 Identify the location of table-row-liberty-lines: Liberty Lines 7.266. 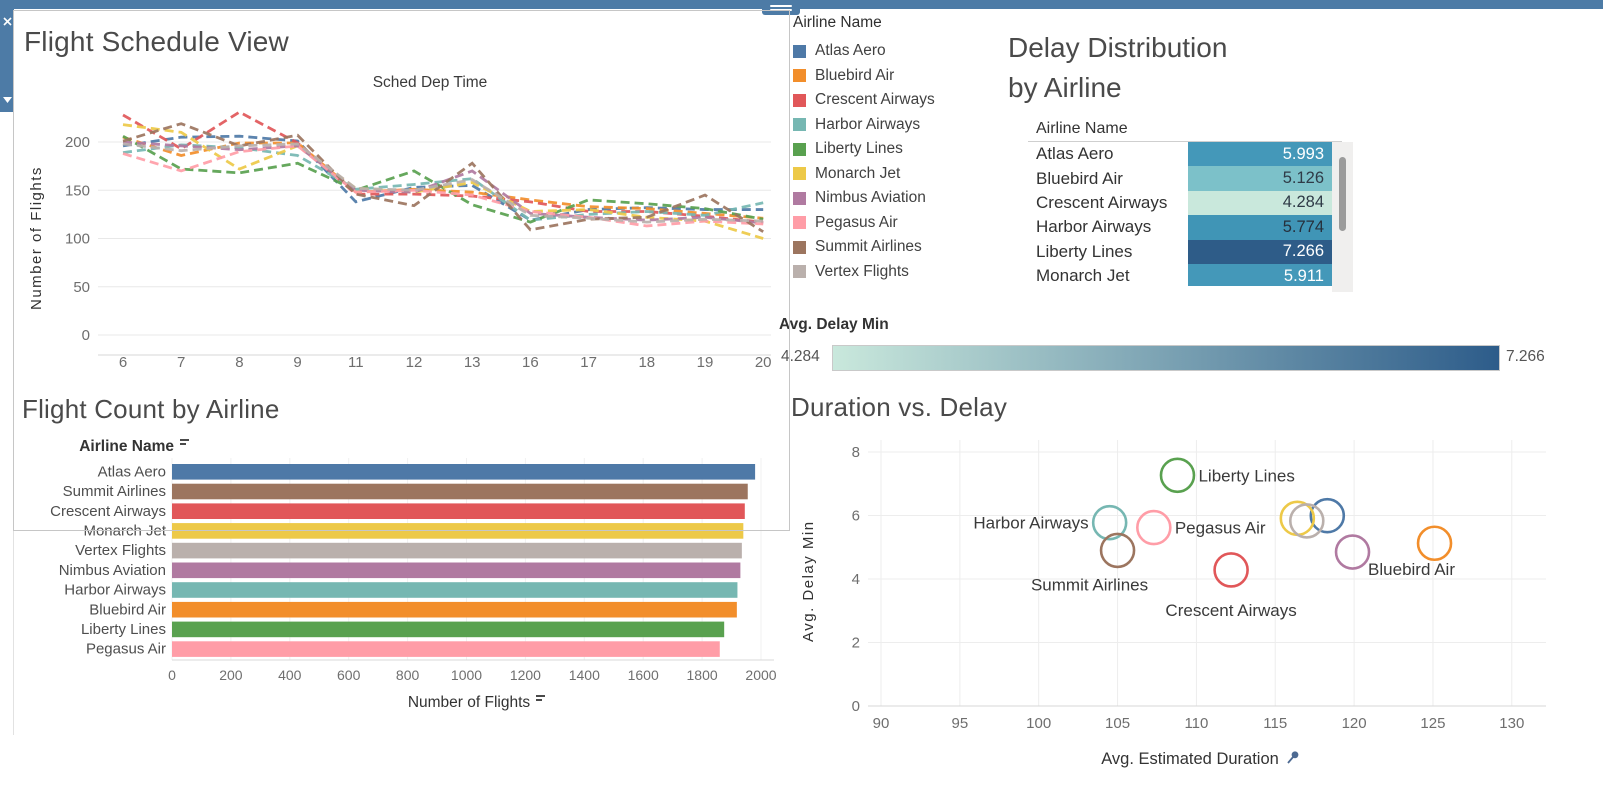
(1184, 251).